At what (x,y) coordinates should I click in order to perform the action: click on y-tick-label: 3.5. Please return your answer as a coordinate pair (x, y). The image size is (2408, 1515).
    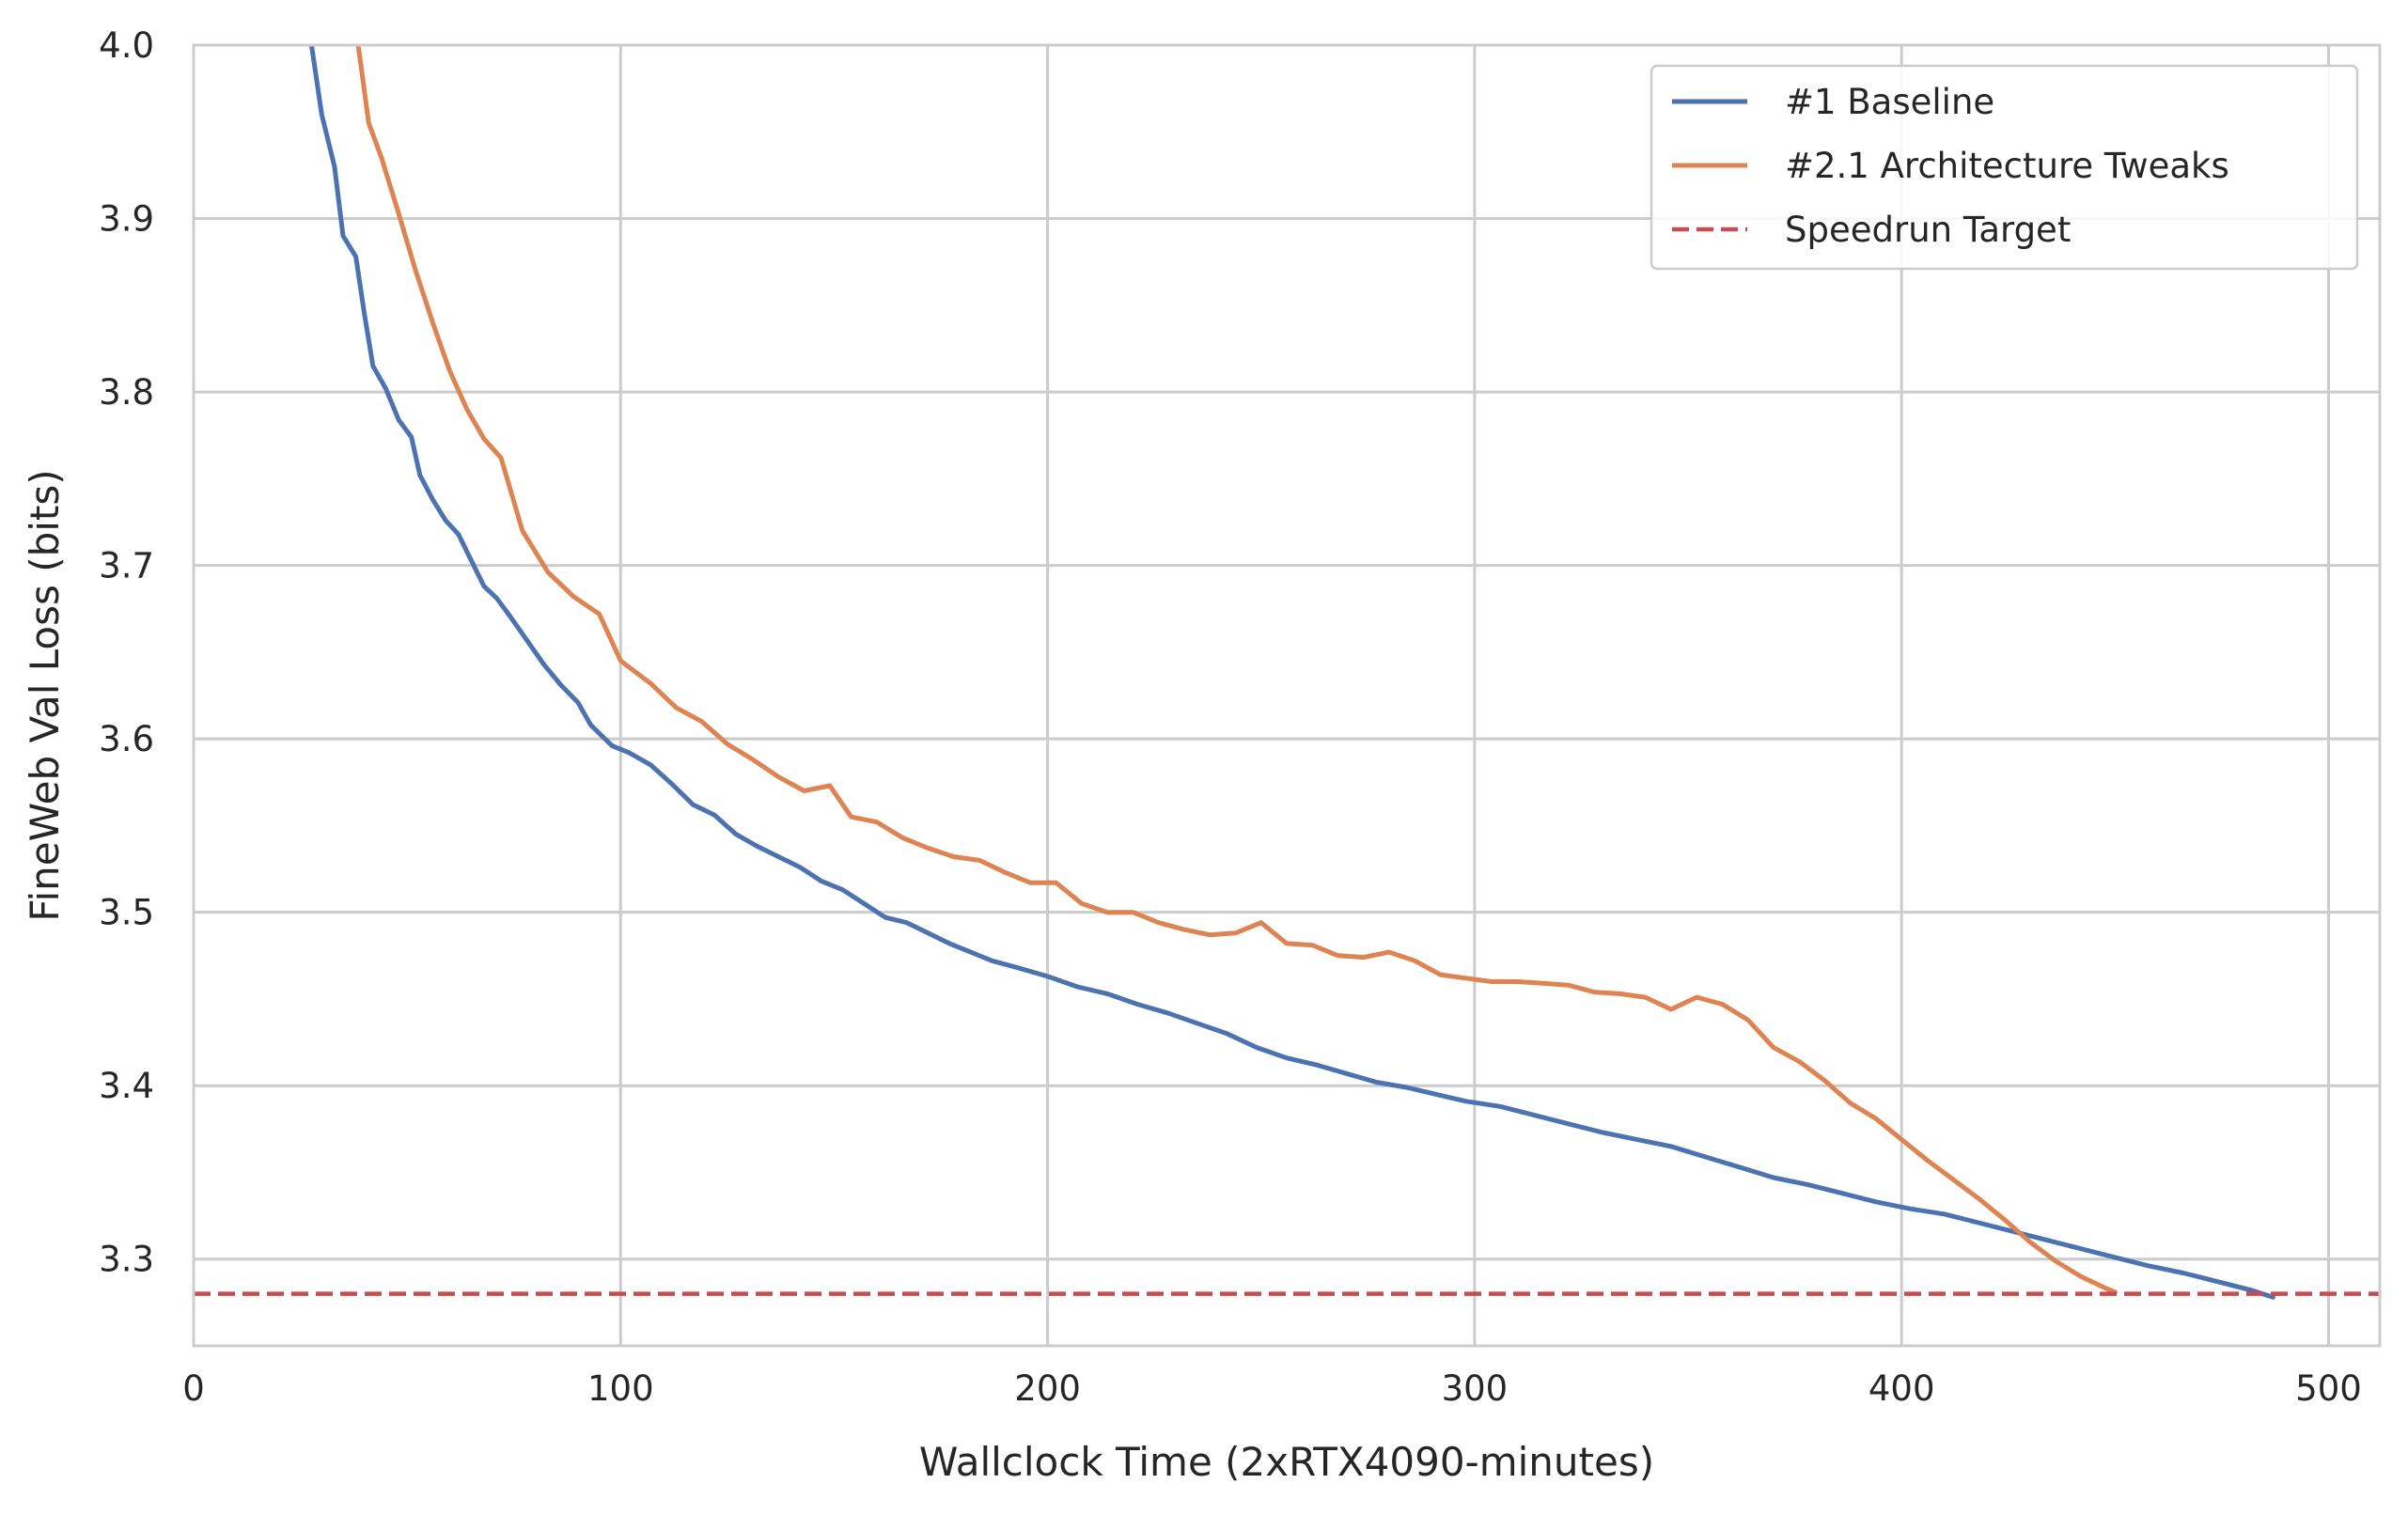
    Looking at the image, I should click on (126, 913).